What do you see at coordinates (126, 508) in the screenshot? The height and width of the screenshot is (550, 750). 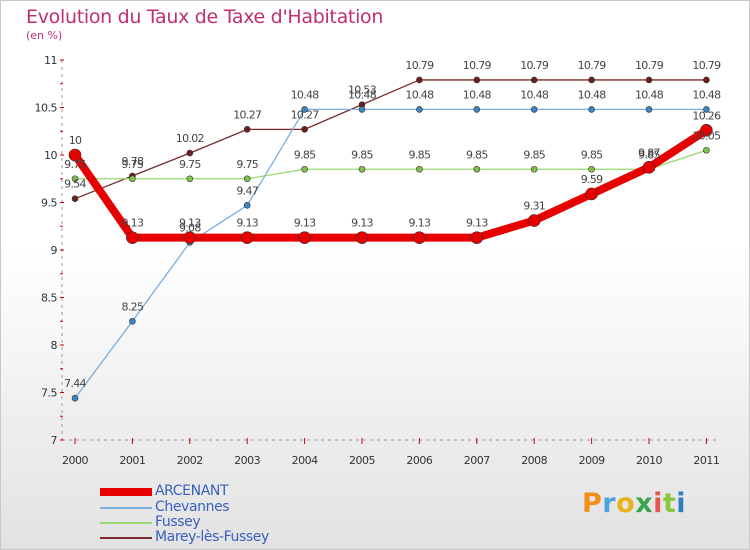 I see `legend-swatch-chevannes` at bounding box center [126, 508].